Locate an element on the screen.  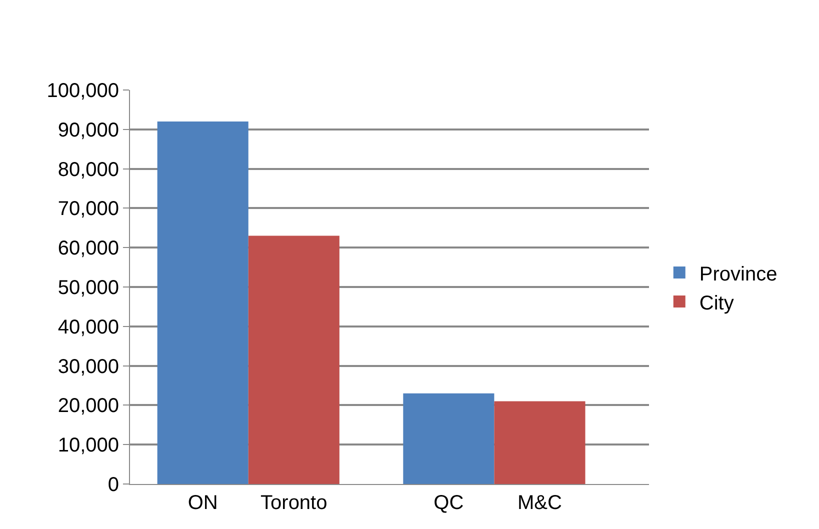
y-tick-label: 80,000 is located at coordinates (88, 169).